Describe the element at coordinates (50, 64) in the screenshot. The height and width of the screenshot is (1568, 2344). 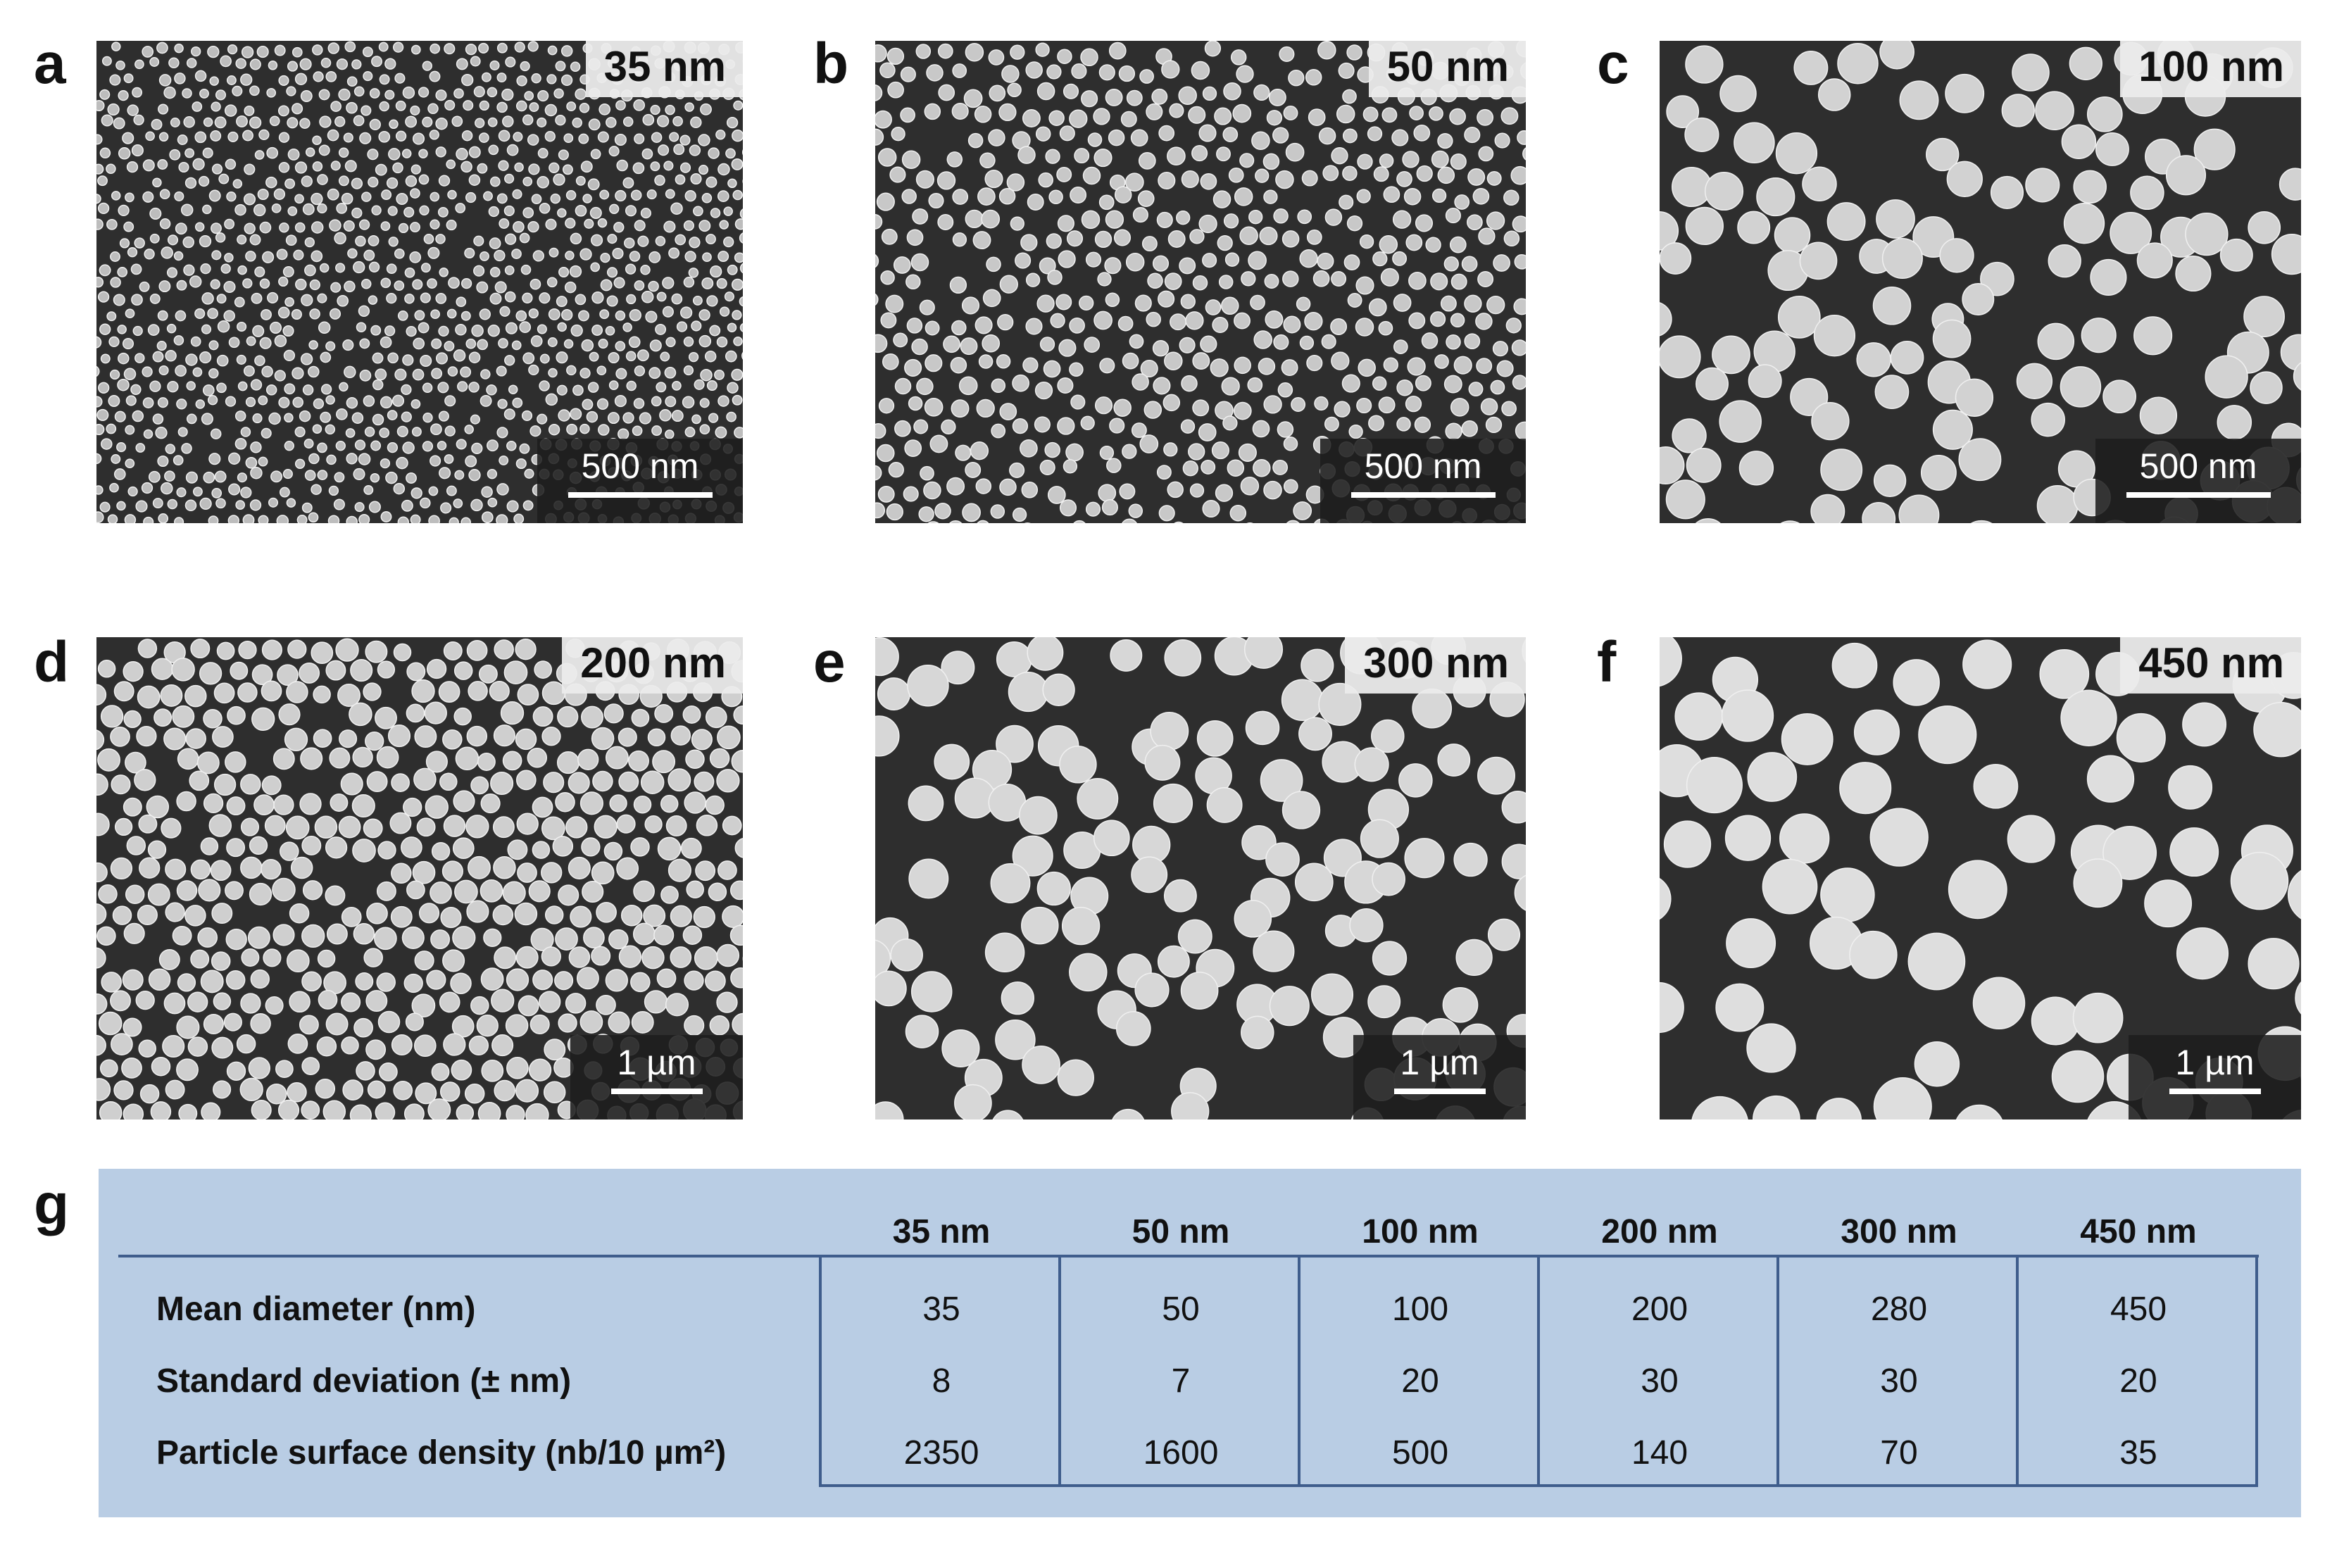
I see `panel-letter-a: a` at that location.